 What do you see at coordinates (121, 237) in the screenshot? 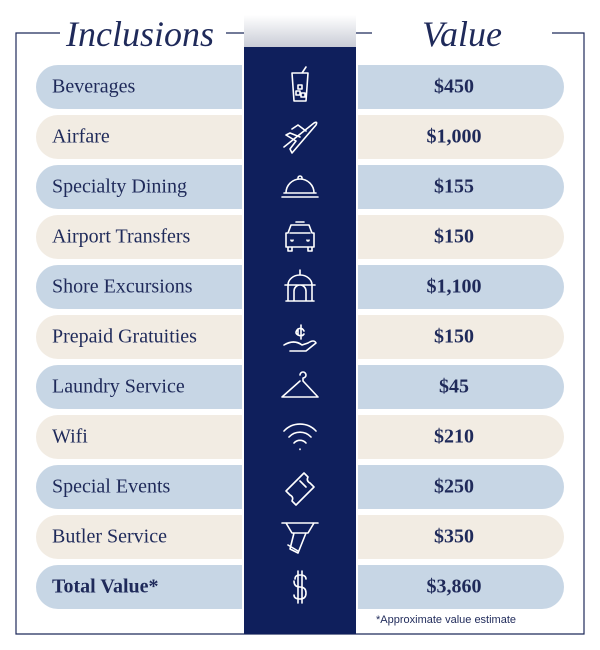
I see `row-label: Airport Transfers` at bounding box center [121, 237].